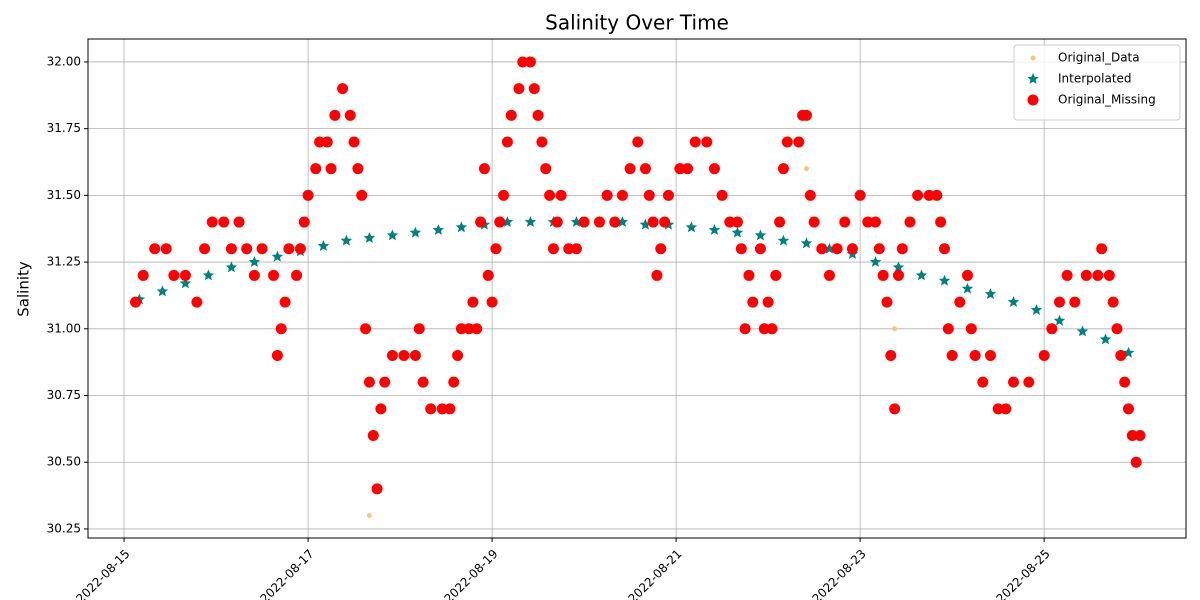  Describe the element at coordinates (1095, 79) in the screenshot. I see `legend-label: Interpolated` at that location.